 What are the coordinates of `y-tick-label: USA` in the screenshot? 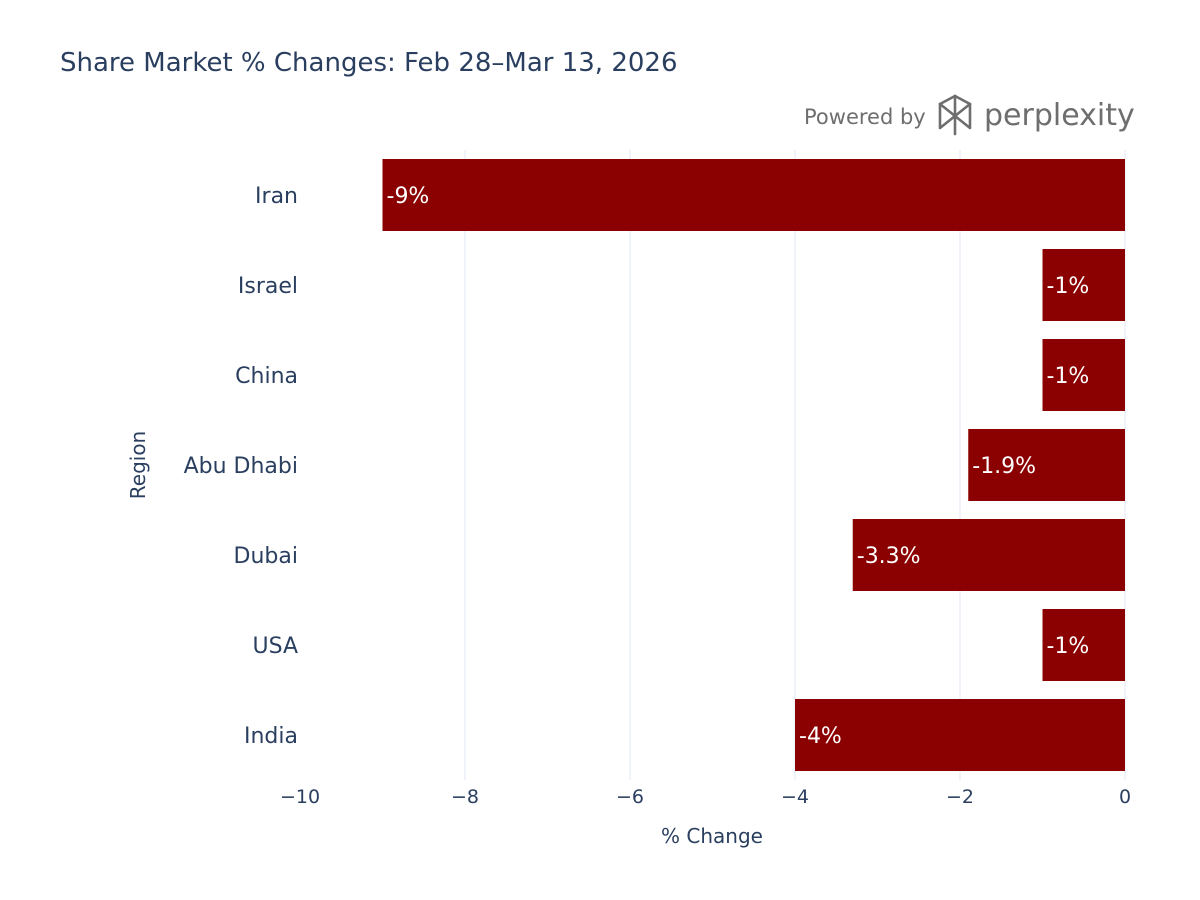 It's located at (275, 646).